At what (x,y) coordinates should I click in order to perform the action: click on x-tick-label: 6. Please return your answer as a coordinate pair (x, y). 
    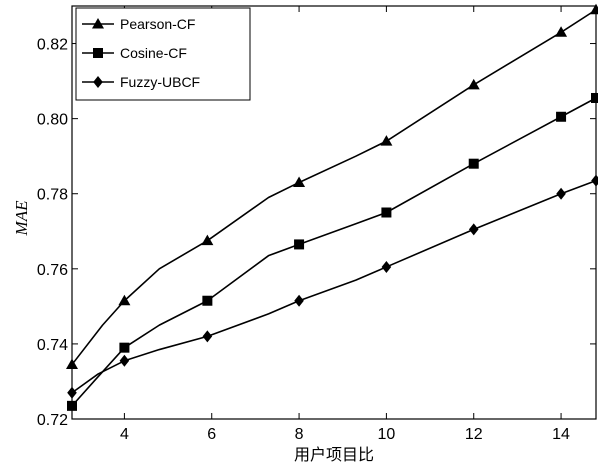
    Looking at the image, I should click on (211, 434).